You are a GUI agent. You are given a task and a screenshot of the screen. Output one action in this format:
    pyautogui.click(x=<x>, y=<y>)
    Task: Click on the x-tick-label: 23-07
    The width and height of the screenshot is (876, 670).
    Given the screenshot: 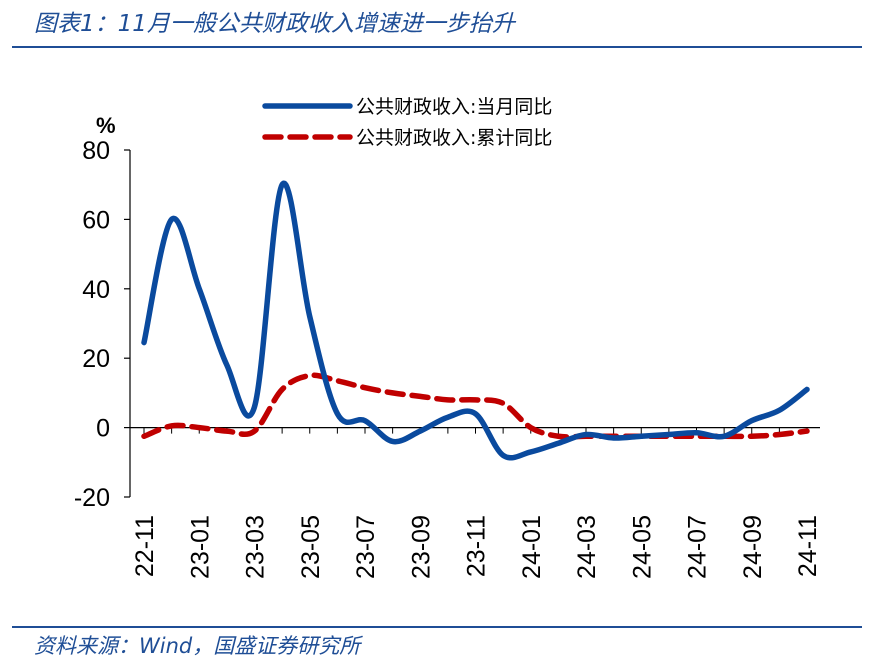 What is the action you would take?
    pyautogui.click(x=366, y=547)
    